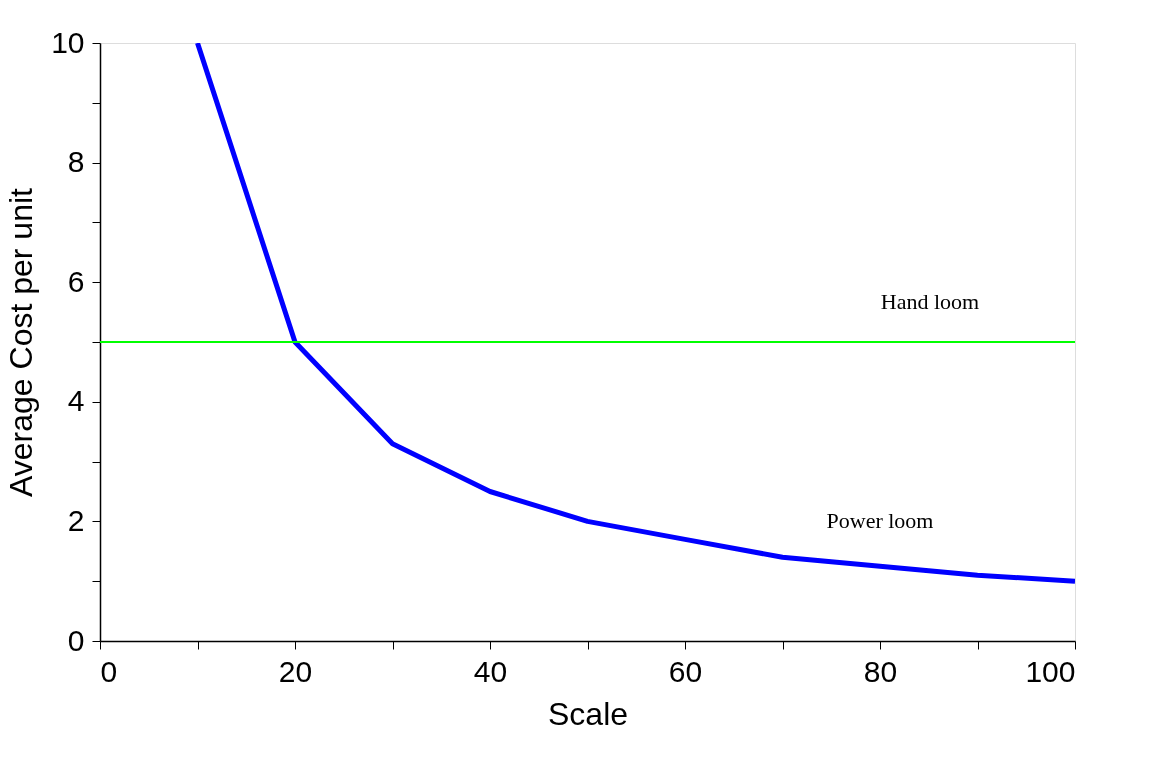 This screenshot has height=776, width=1175. What do you see at coordinates (930, 301) in the screenshot?
I see `ref-line-label: Hand loom` at bounding box center [930, 301].